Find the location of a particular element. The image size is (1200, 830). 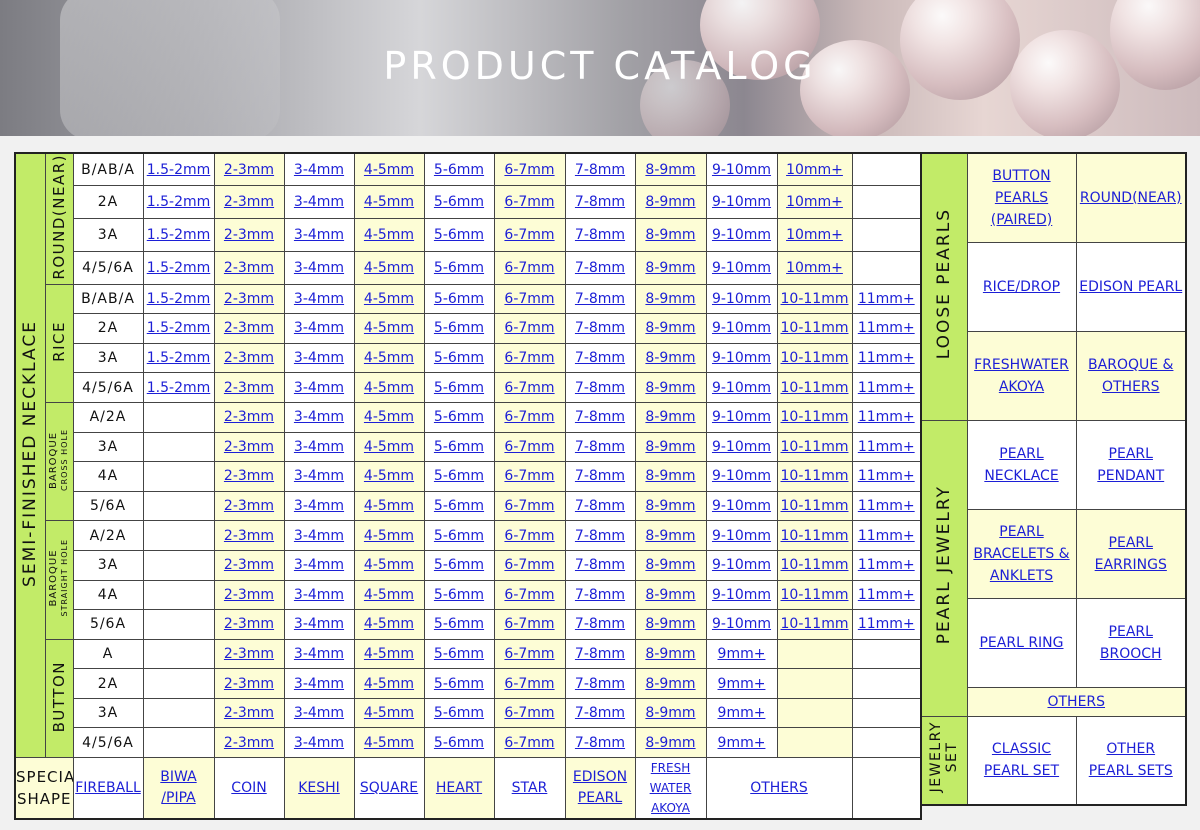

pearl-pendant-link: PEARL PENDANT is located at coordinates (1131, 464).